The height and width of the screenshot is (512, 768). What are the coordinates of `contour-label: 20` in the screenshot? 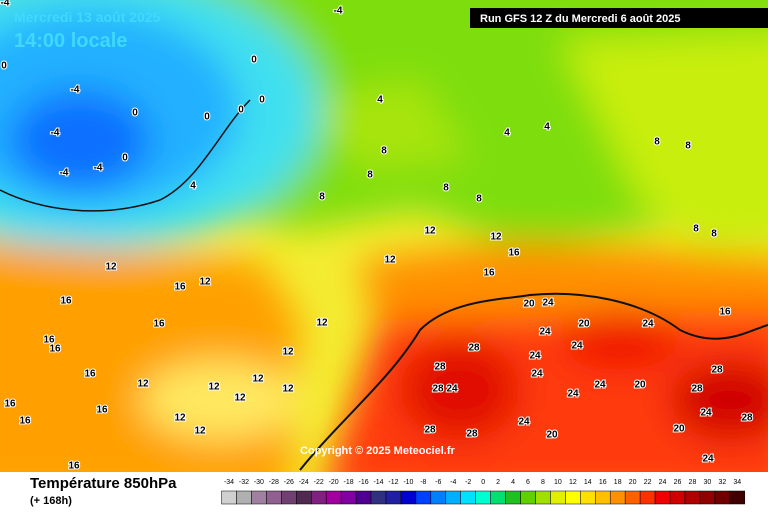 It's located at (640, 385).